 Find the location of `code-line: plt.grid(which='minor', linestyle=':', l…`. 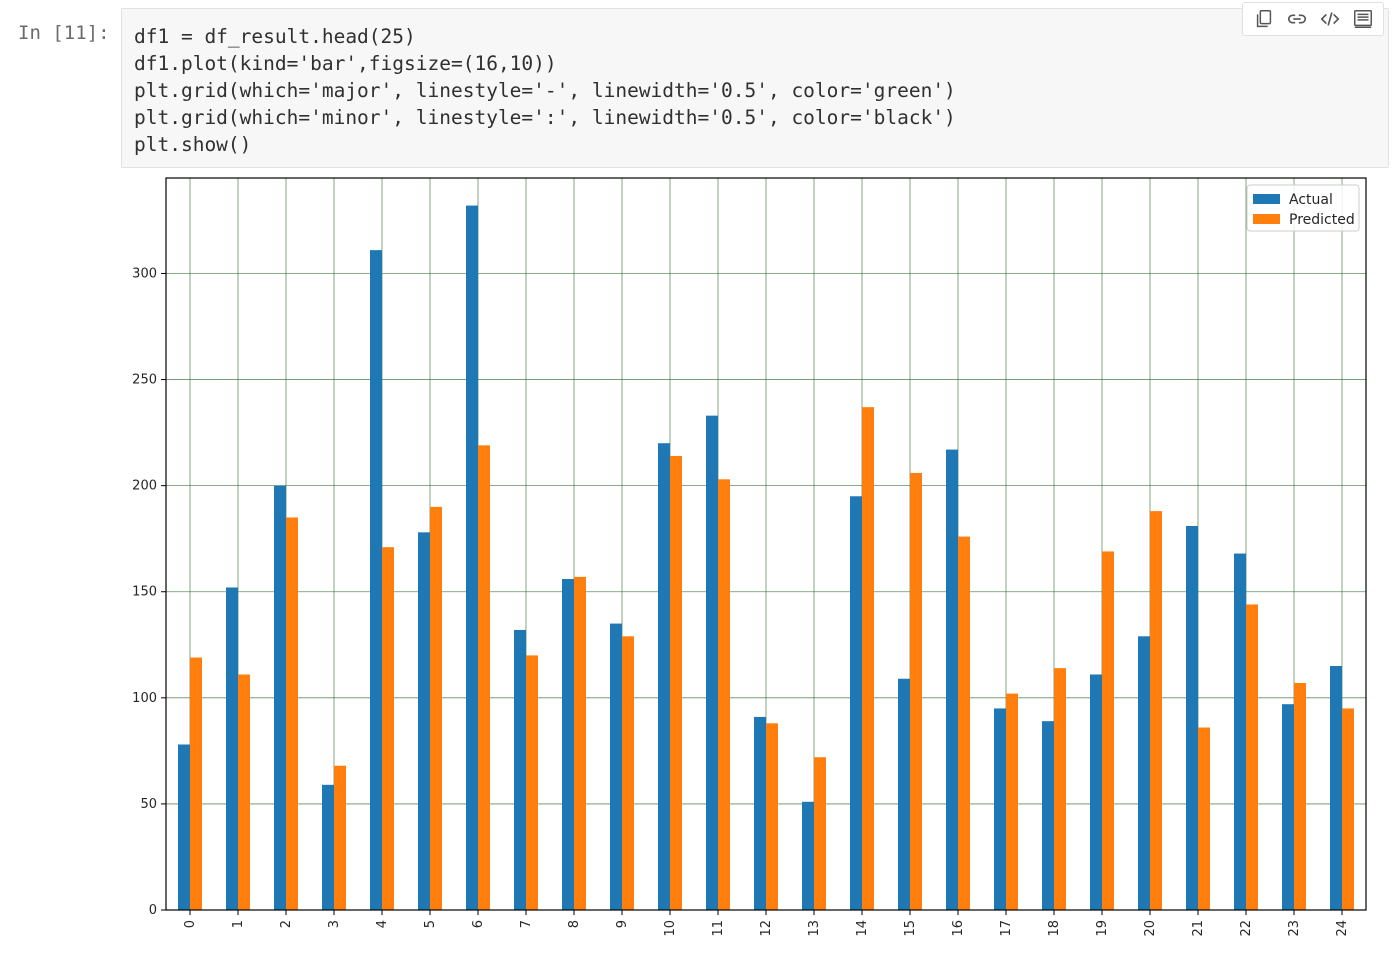

code-line: plt.grid(which='minor', linestyle=':', l… is located at coordinates (545, 117).